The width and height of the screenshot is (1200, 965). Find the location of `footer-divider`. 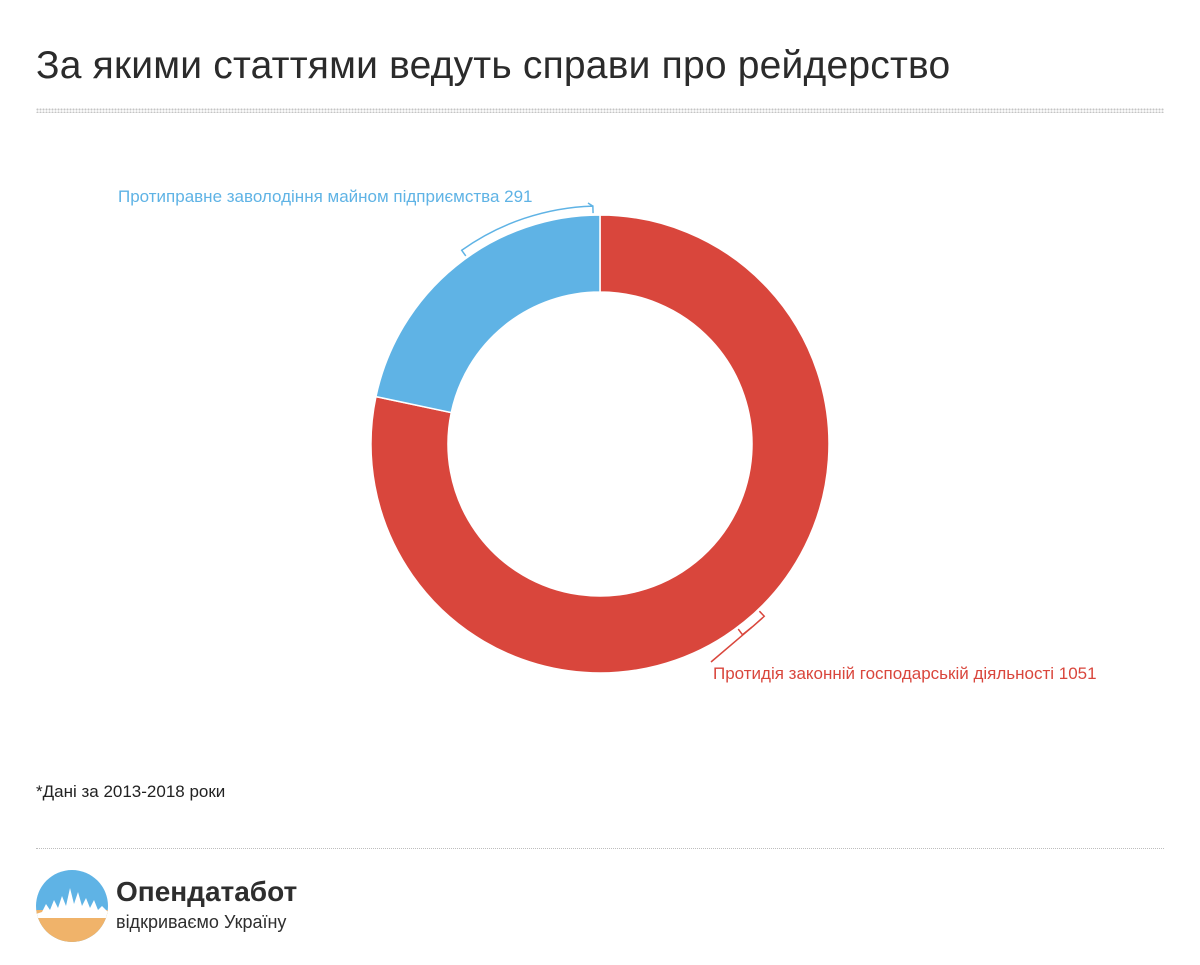

footer-divider is located at coordinates (600, 848).